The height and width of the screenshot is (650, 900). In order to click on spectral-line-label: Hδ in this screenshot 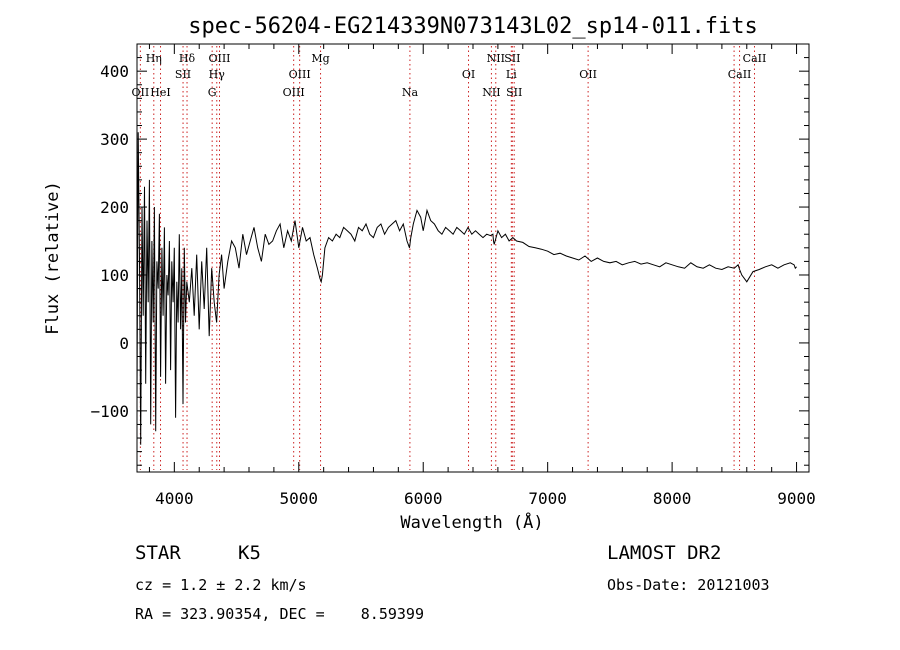, I will do `click(187, 58)`.